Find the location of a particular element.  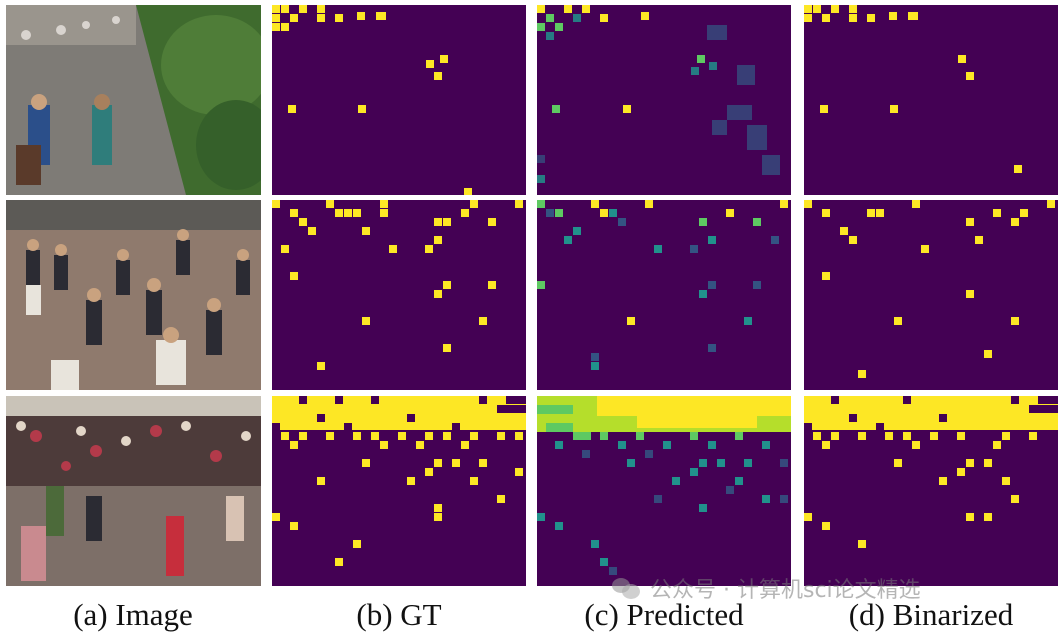

watermark: 公众号 · 计算机sci论文精选 is located at coordinates (766, 588).